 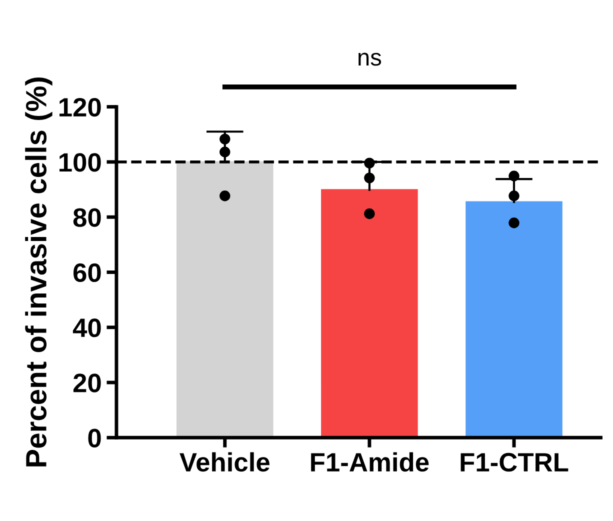 What do you see at coordinates (80, 107) in the screenshot?
I see `y-tick-label: 120` at bounding box center [80, 107].